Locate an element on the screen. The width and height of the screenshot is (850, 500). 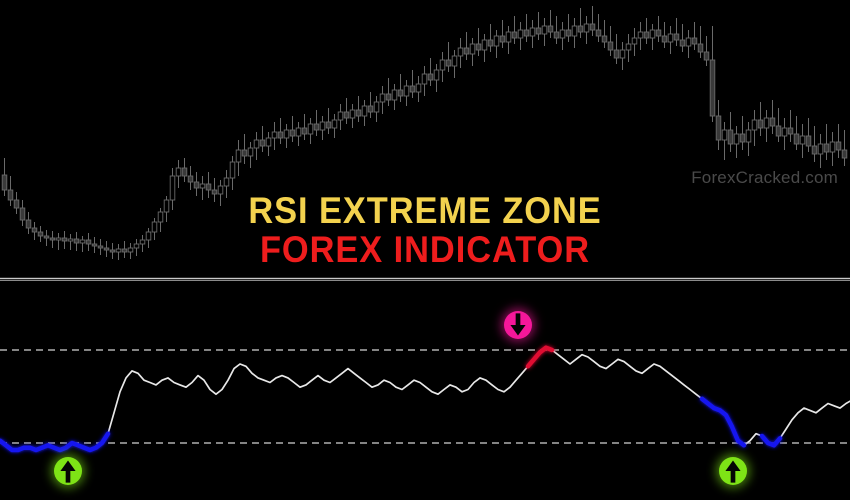
page-title-primary: RSI Extreme Zone is located at coordinates (425, 210).